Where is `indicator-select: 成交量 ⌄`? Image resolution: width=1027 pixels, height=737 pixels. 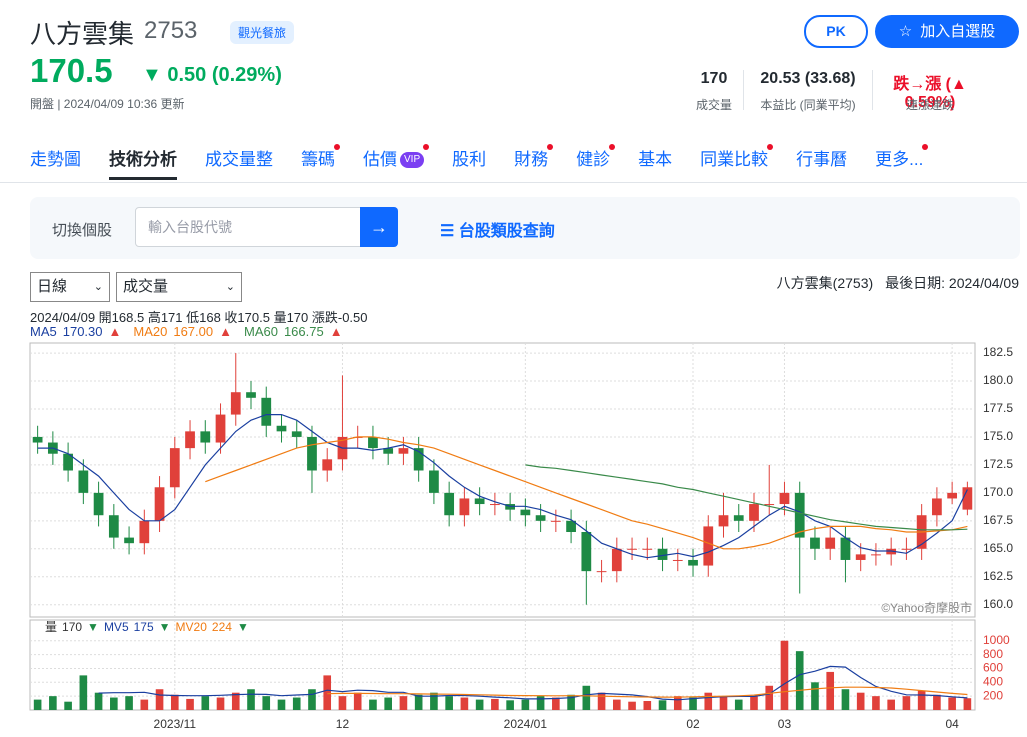
indicator-select: 成交量 ⌄ is located at coordinates (179, 287).